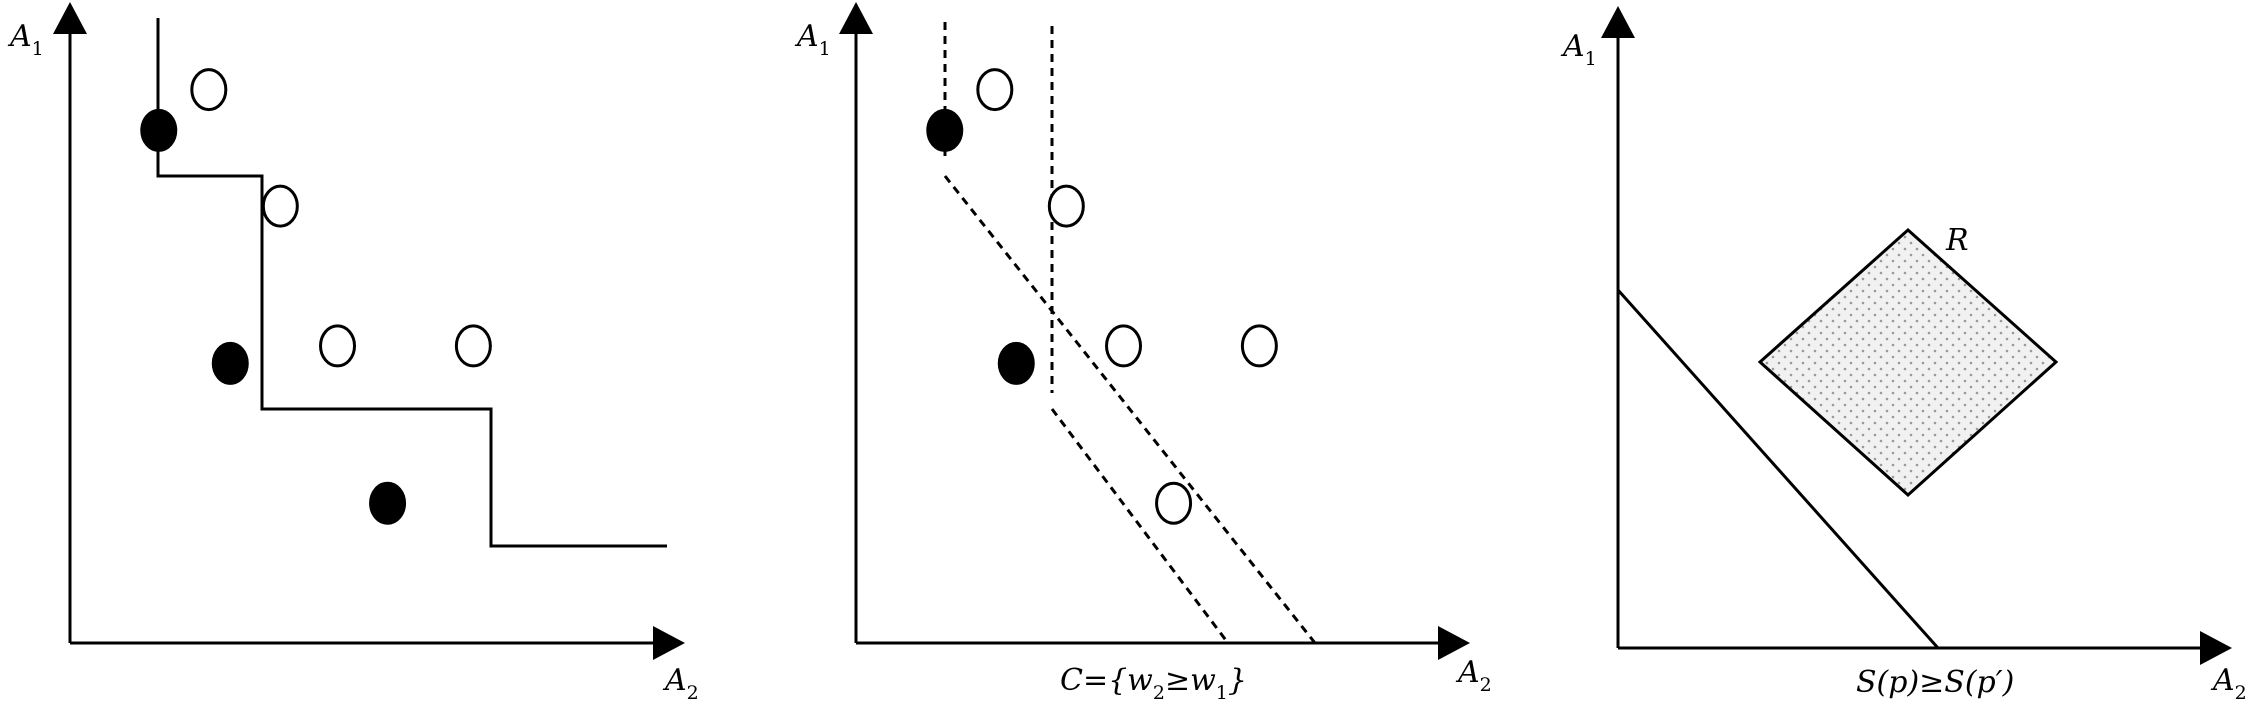 The image size is (2252, 704). Describe the element at coordinates (1163, 643) in the screenshot. I see `panel2-x-axis` at that location.